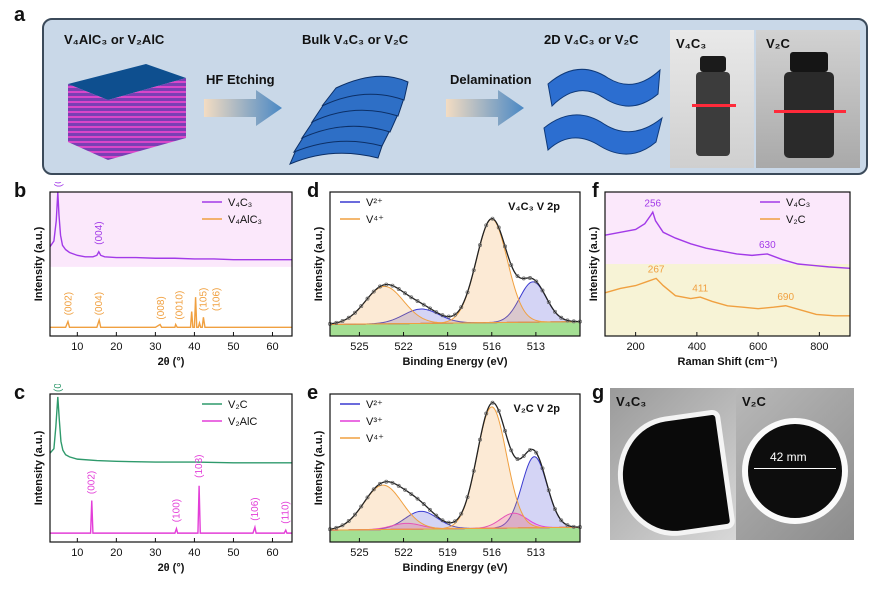 The image size is (877, 592). I want to click on v4c3-photo-label: V₄C₃, so click(691, 43).